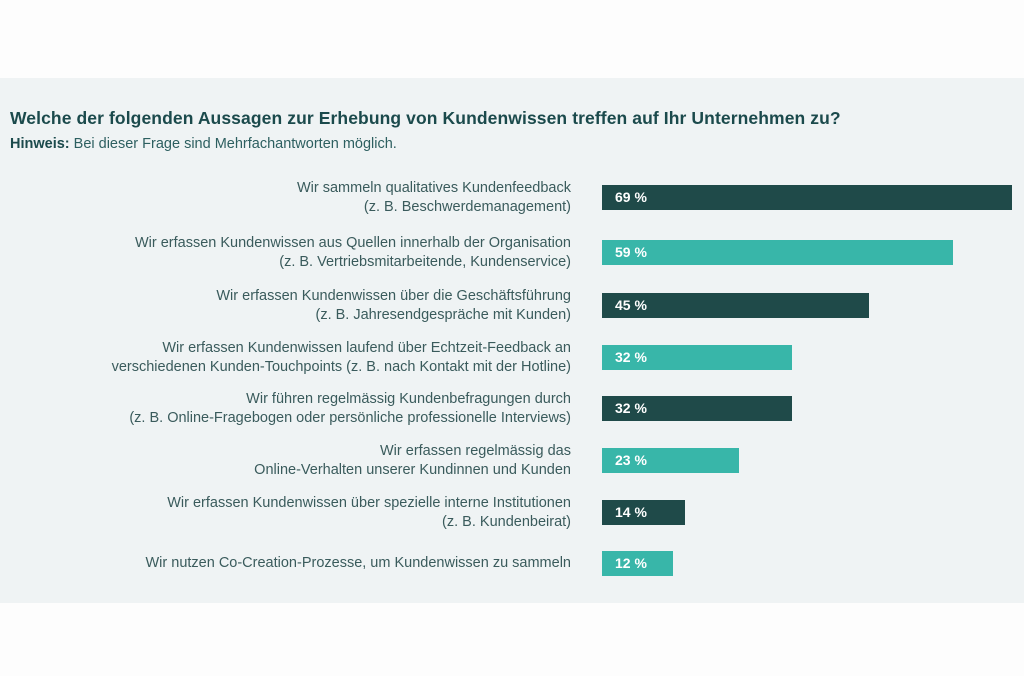  I want to click on category-label-line: Wir erfassen regelmässig das, so click(475, 450).